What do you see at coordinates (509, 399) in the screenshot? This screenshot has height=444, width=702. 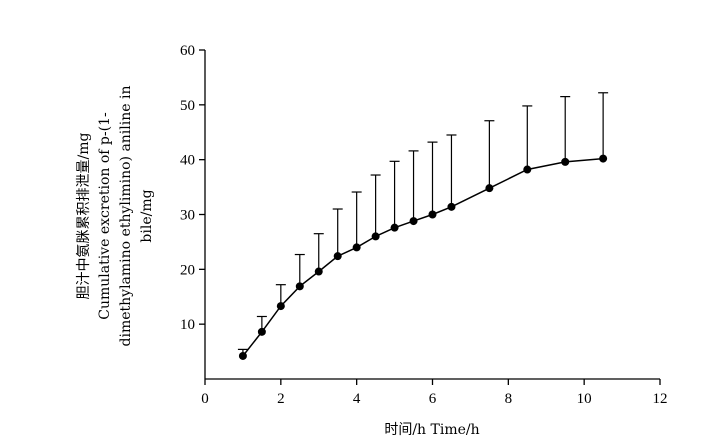 I see `x-tick-label-4: 8` at bounding box center [509, 399].